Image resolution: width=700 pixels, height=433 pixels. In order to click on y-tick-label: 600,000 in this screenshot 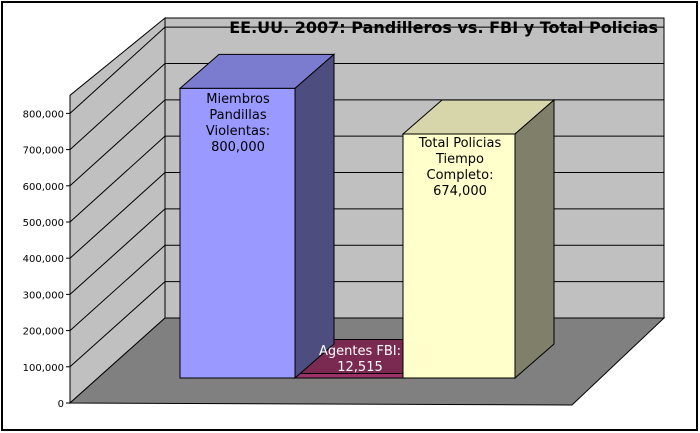, I will do `click(43, 187)`.